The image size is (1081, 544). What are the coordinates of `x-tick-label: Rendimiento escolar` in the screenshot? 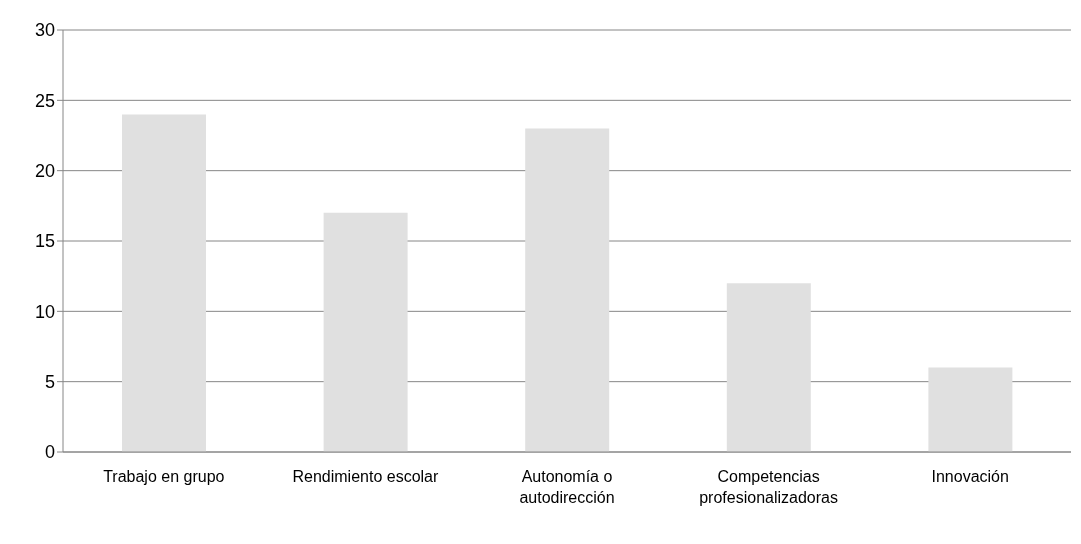 It's located at (365, 476).